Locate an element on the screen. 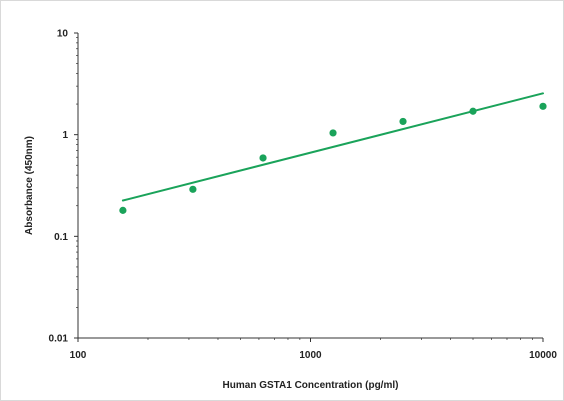 The height and width of the screenshot is (401, 564). y-tick-label: 0.01 is located at coordinates (59, 339).